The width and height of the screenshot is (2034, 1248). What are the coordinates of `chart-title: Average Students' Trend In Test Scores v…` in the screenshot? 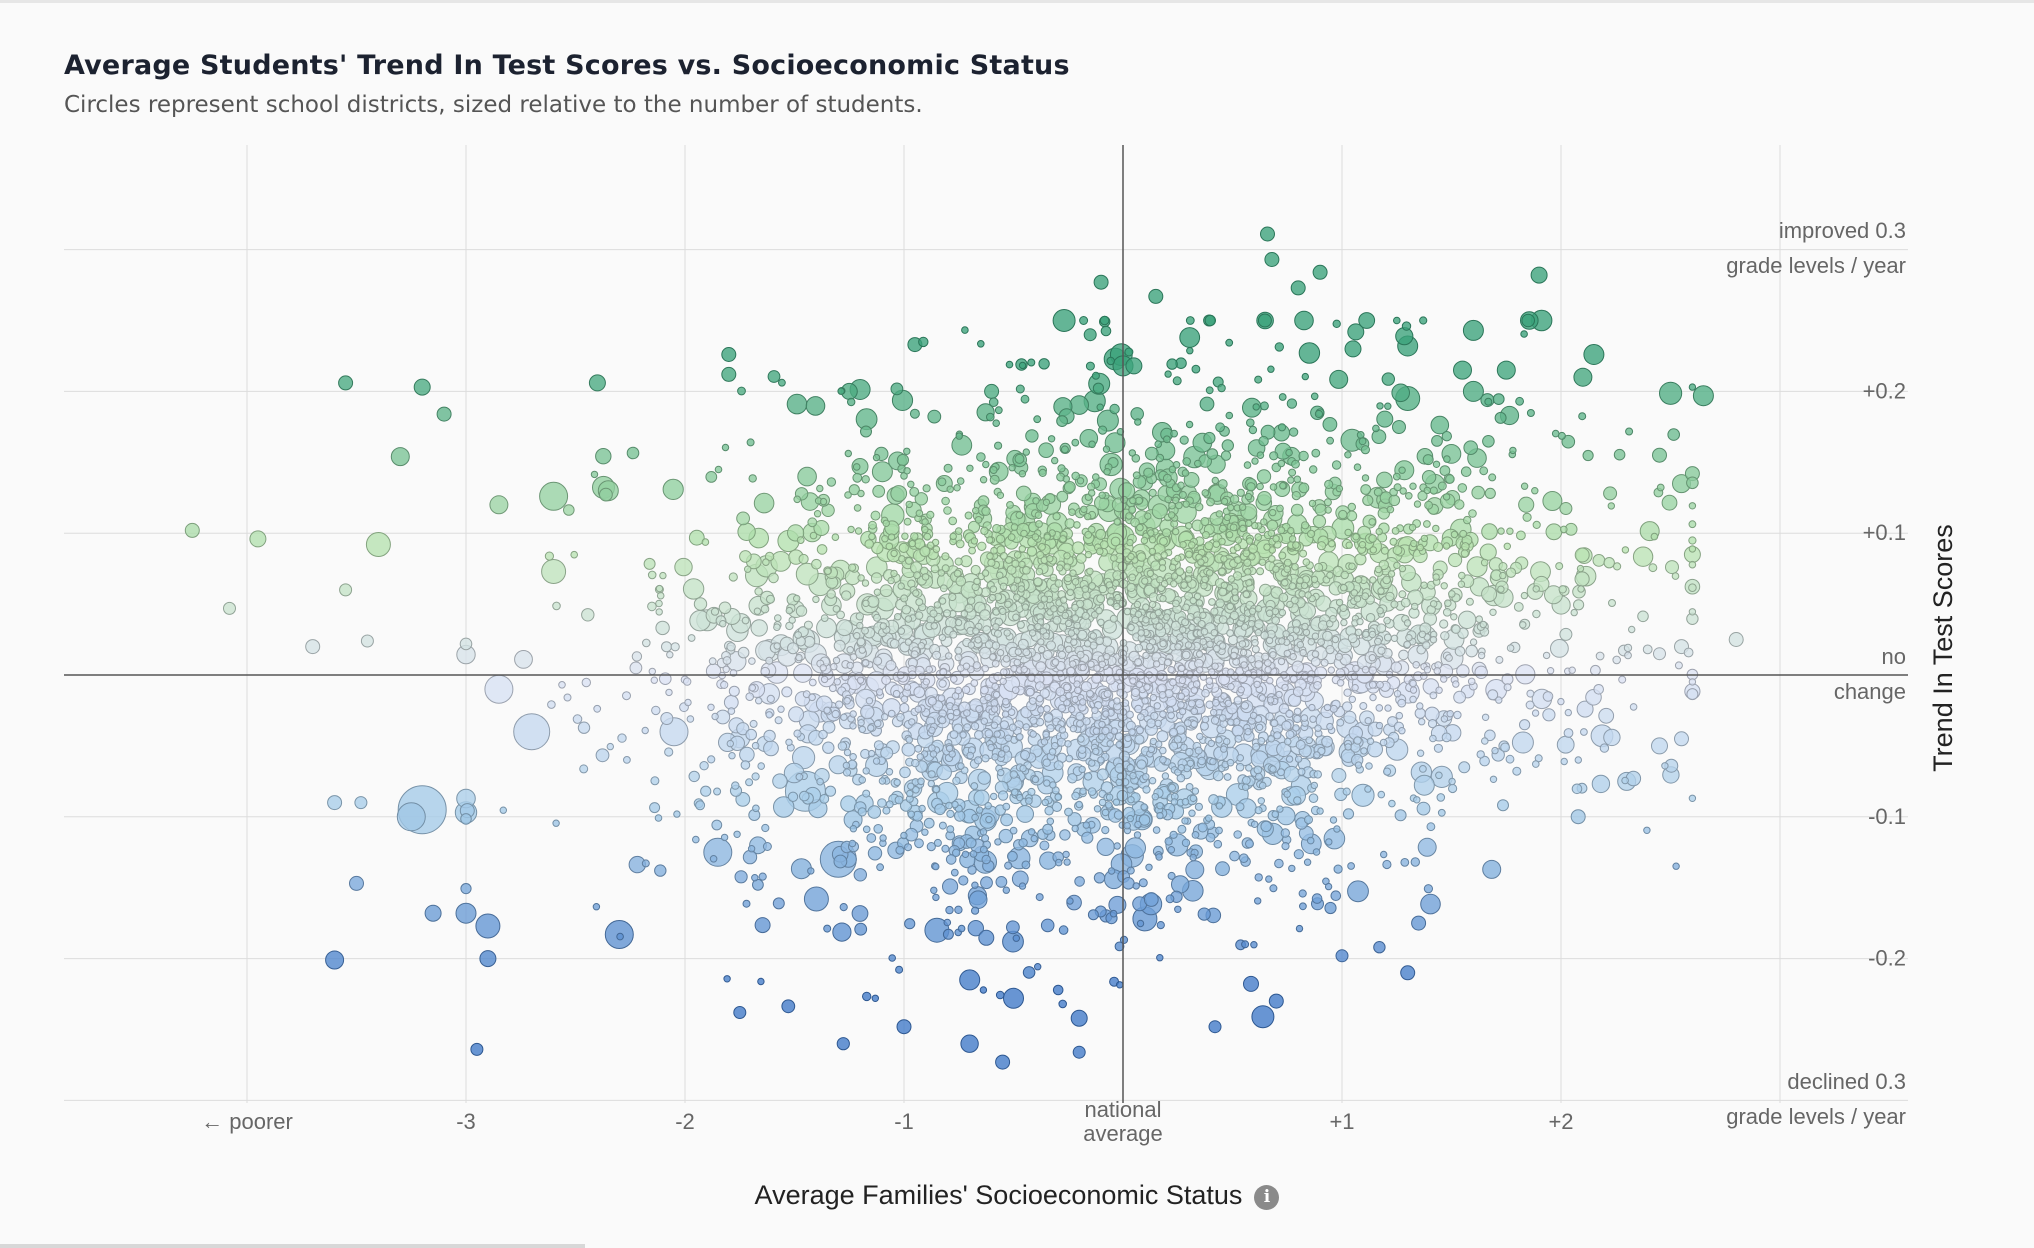 It's located at (567, 65).